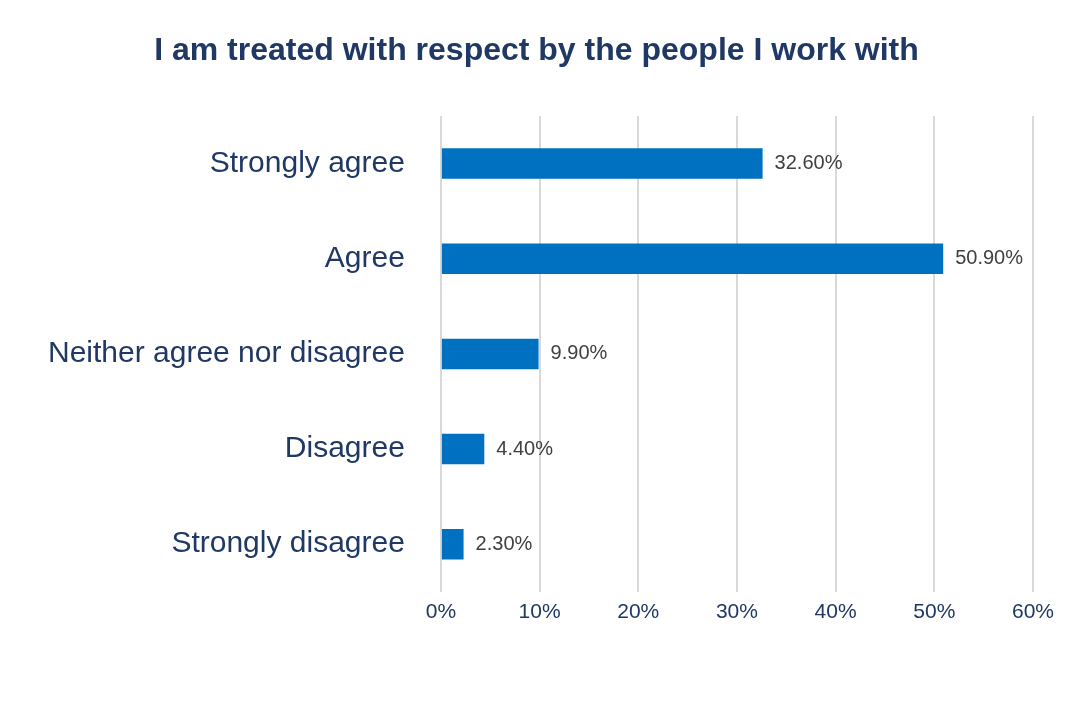  Describe the element at coordinates (638, 611) in the screenshot. I see `x-tick-label: 20%` at that location.